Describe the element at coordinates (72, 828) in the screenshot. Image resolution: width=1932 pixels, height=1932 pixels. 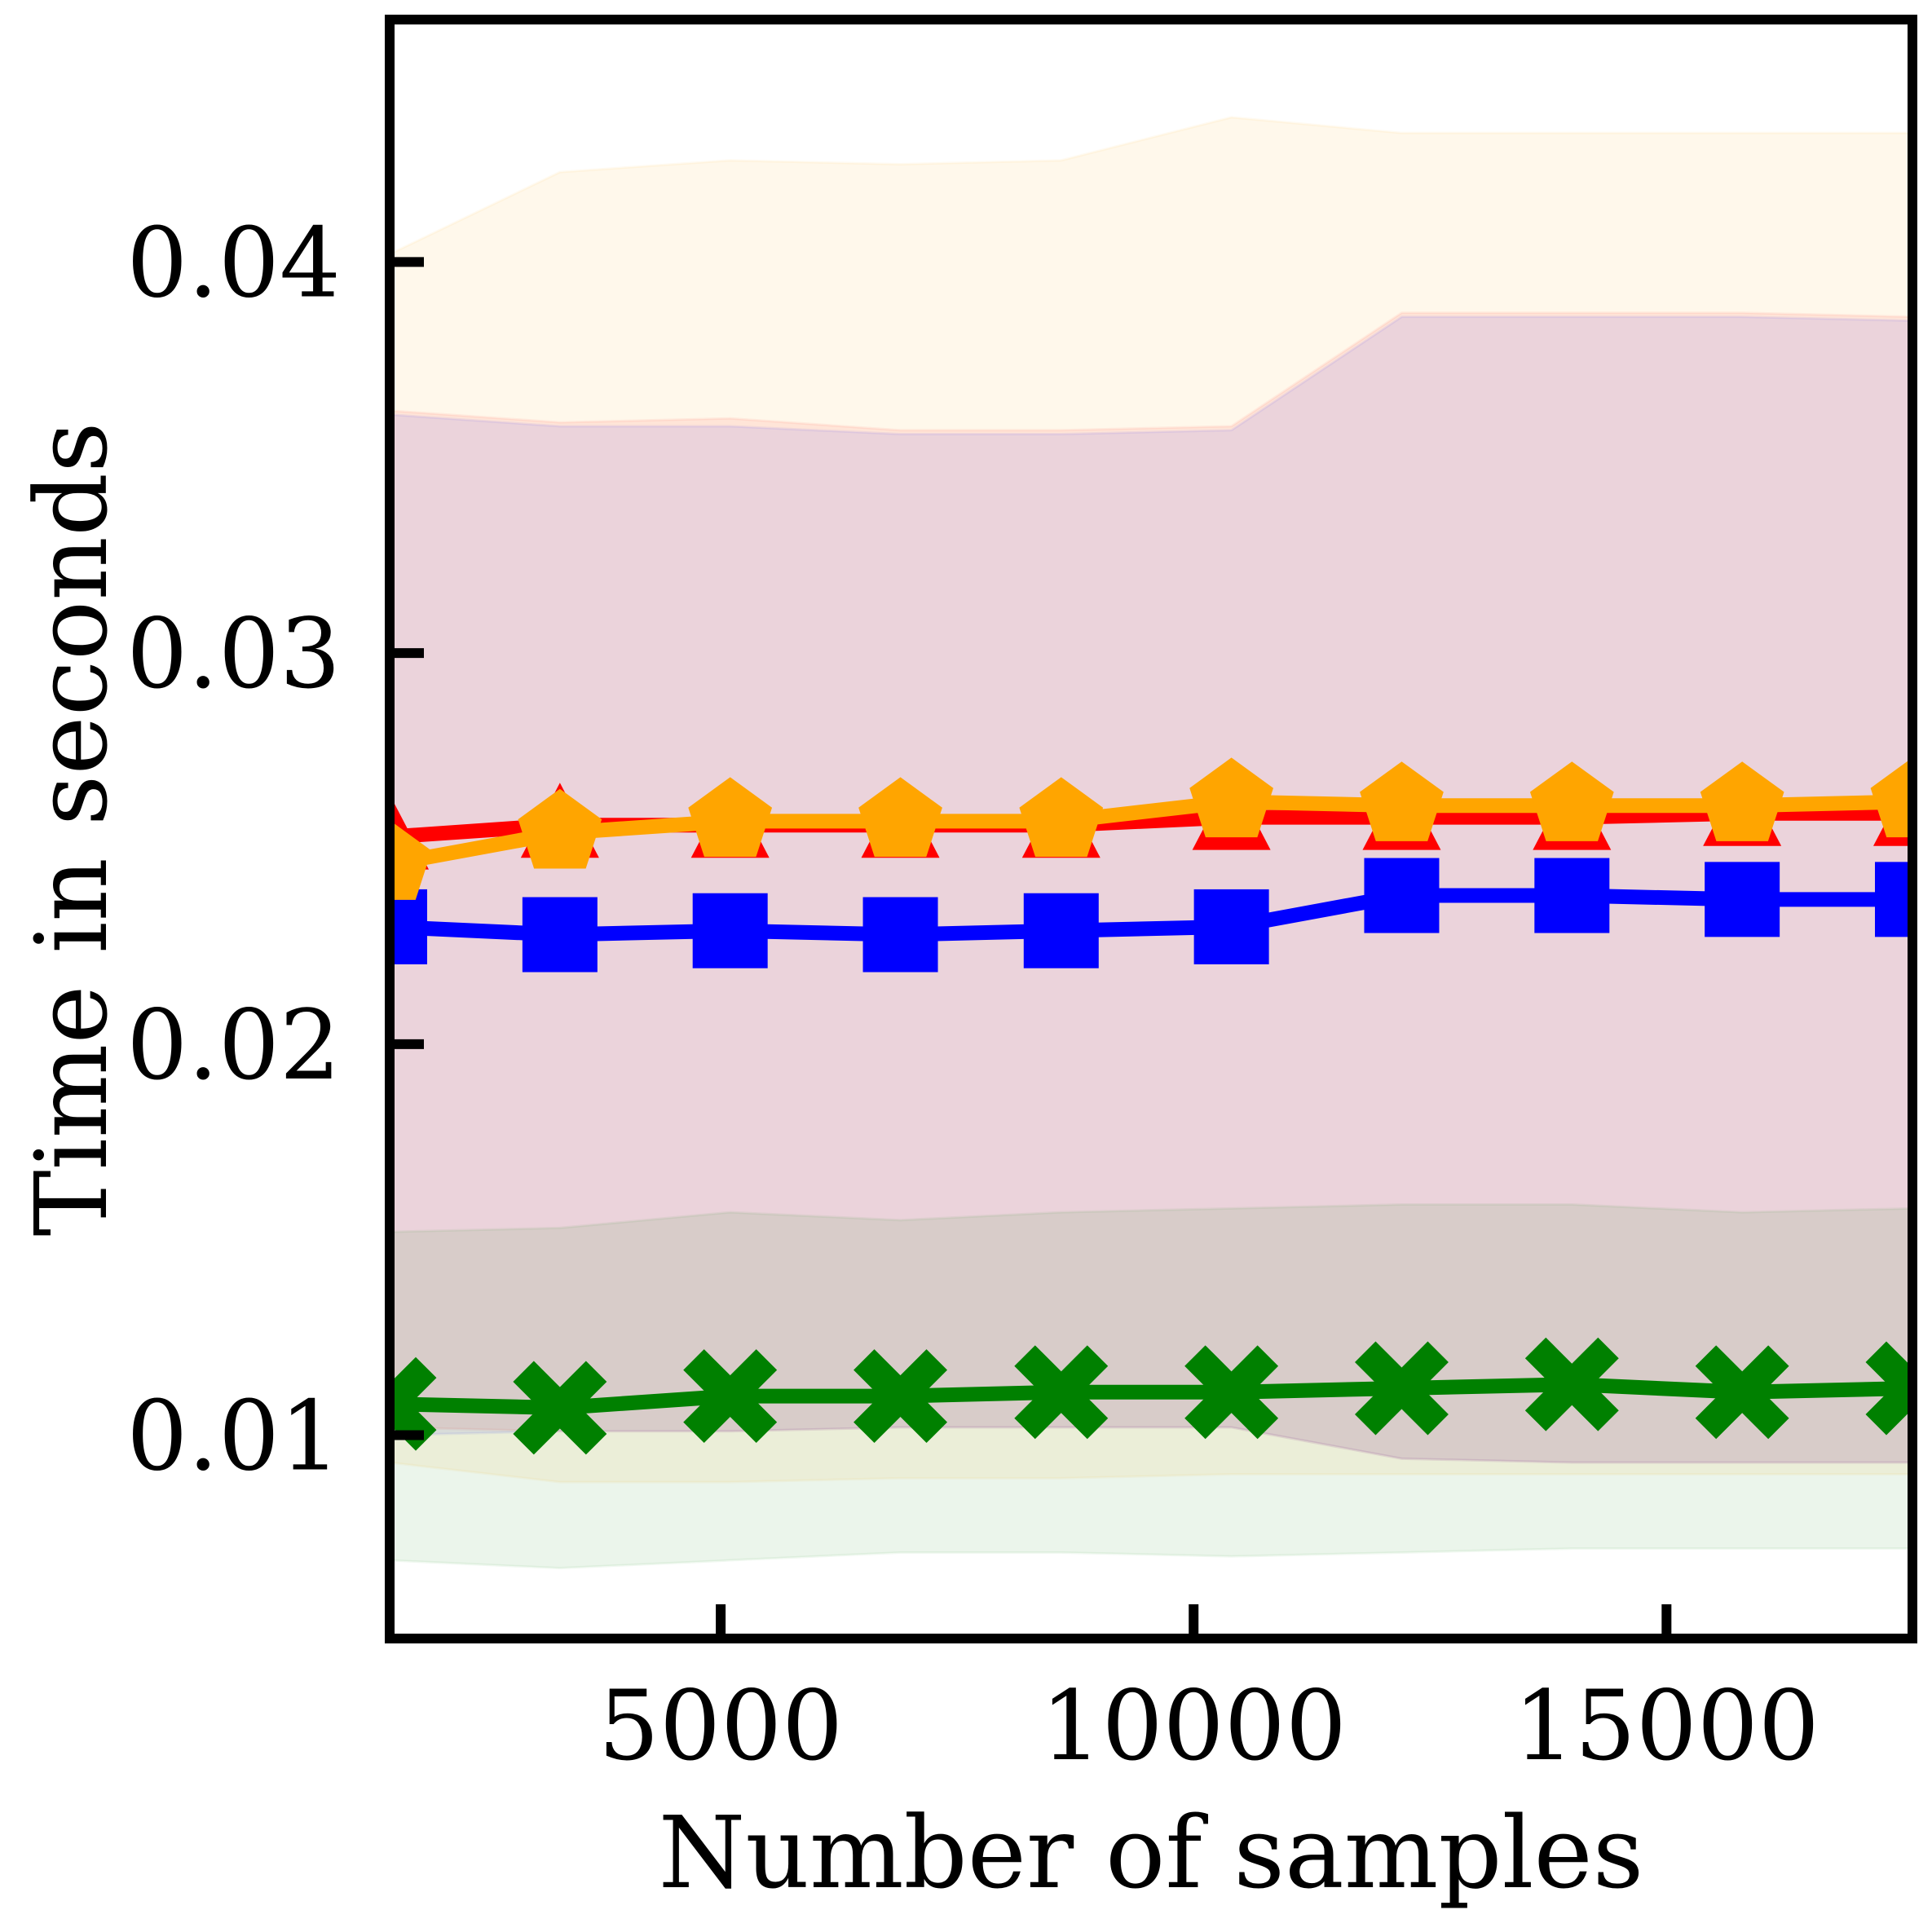
I see `y-axis-label: Time in seconds` at that location.